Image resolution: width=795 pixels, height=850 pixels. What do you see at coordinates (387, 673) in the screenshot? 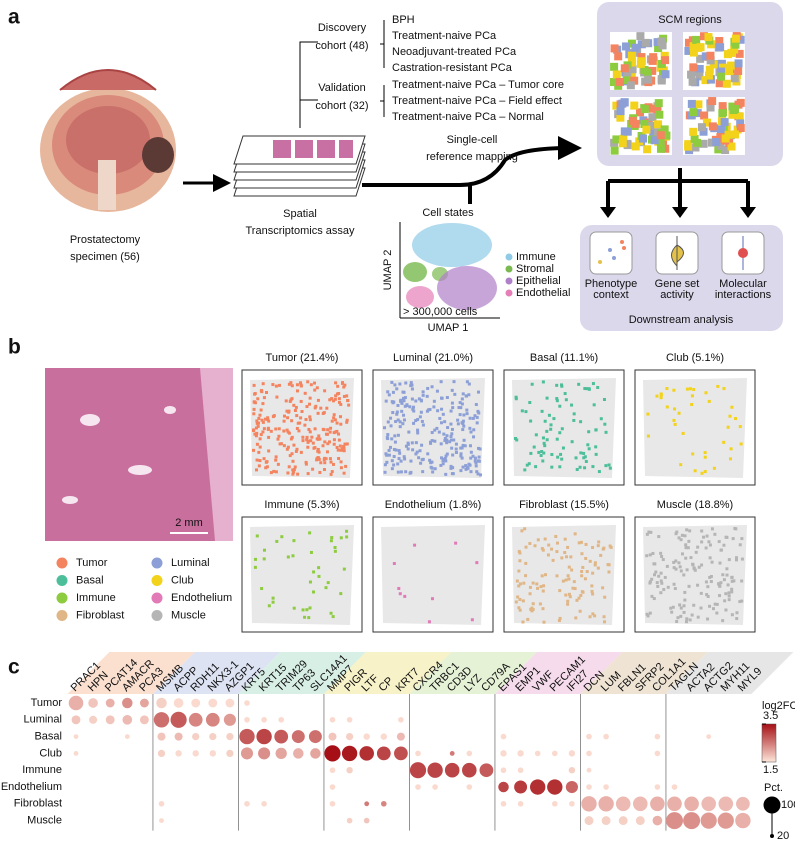
I see `gene-group-band` at bounding box center [387, 673].